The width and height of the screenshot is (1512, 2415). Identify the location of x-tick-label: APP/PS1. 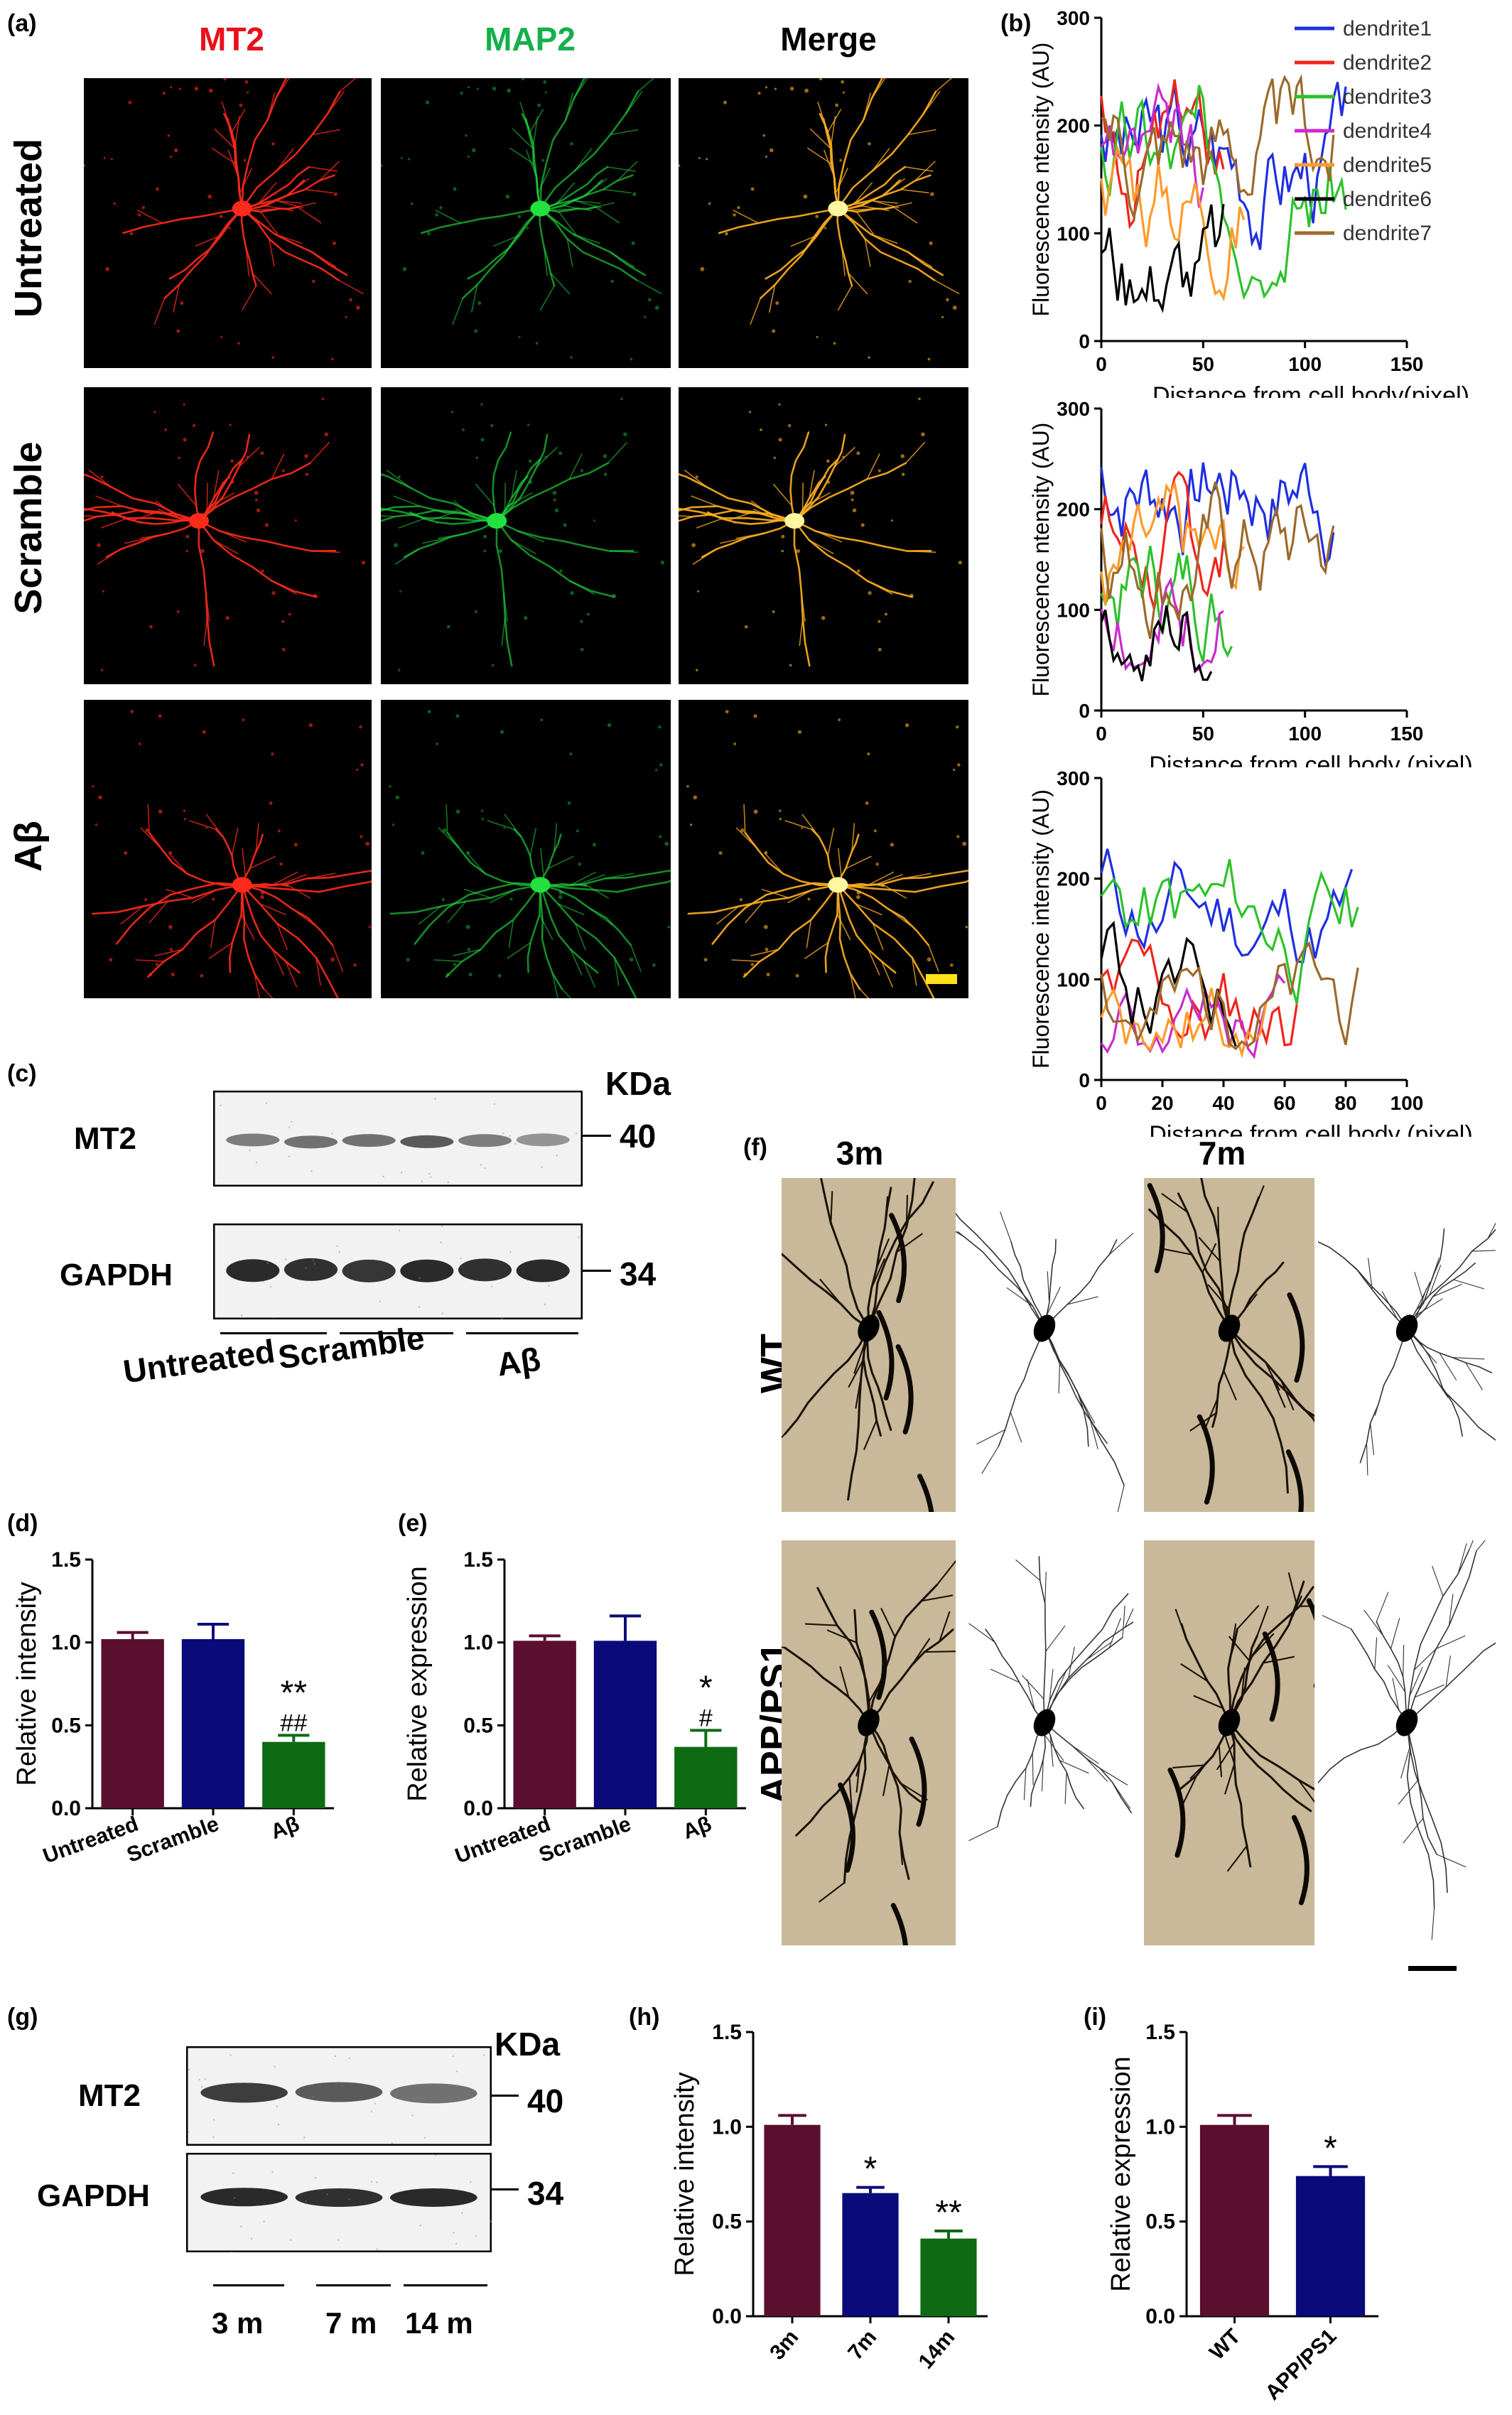
(1301, 2365).